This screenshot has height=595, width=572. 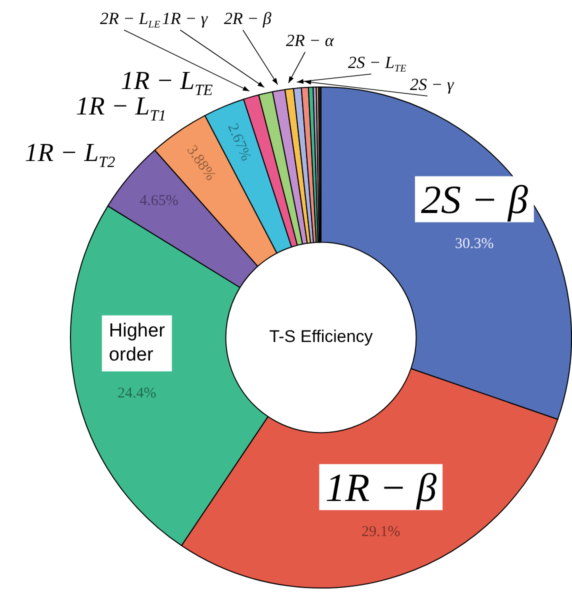 What do you see at coordinates (432, 84) in the screenshot?
I see `slice-label: 2S − γ` at bounding box center [432, 84].